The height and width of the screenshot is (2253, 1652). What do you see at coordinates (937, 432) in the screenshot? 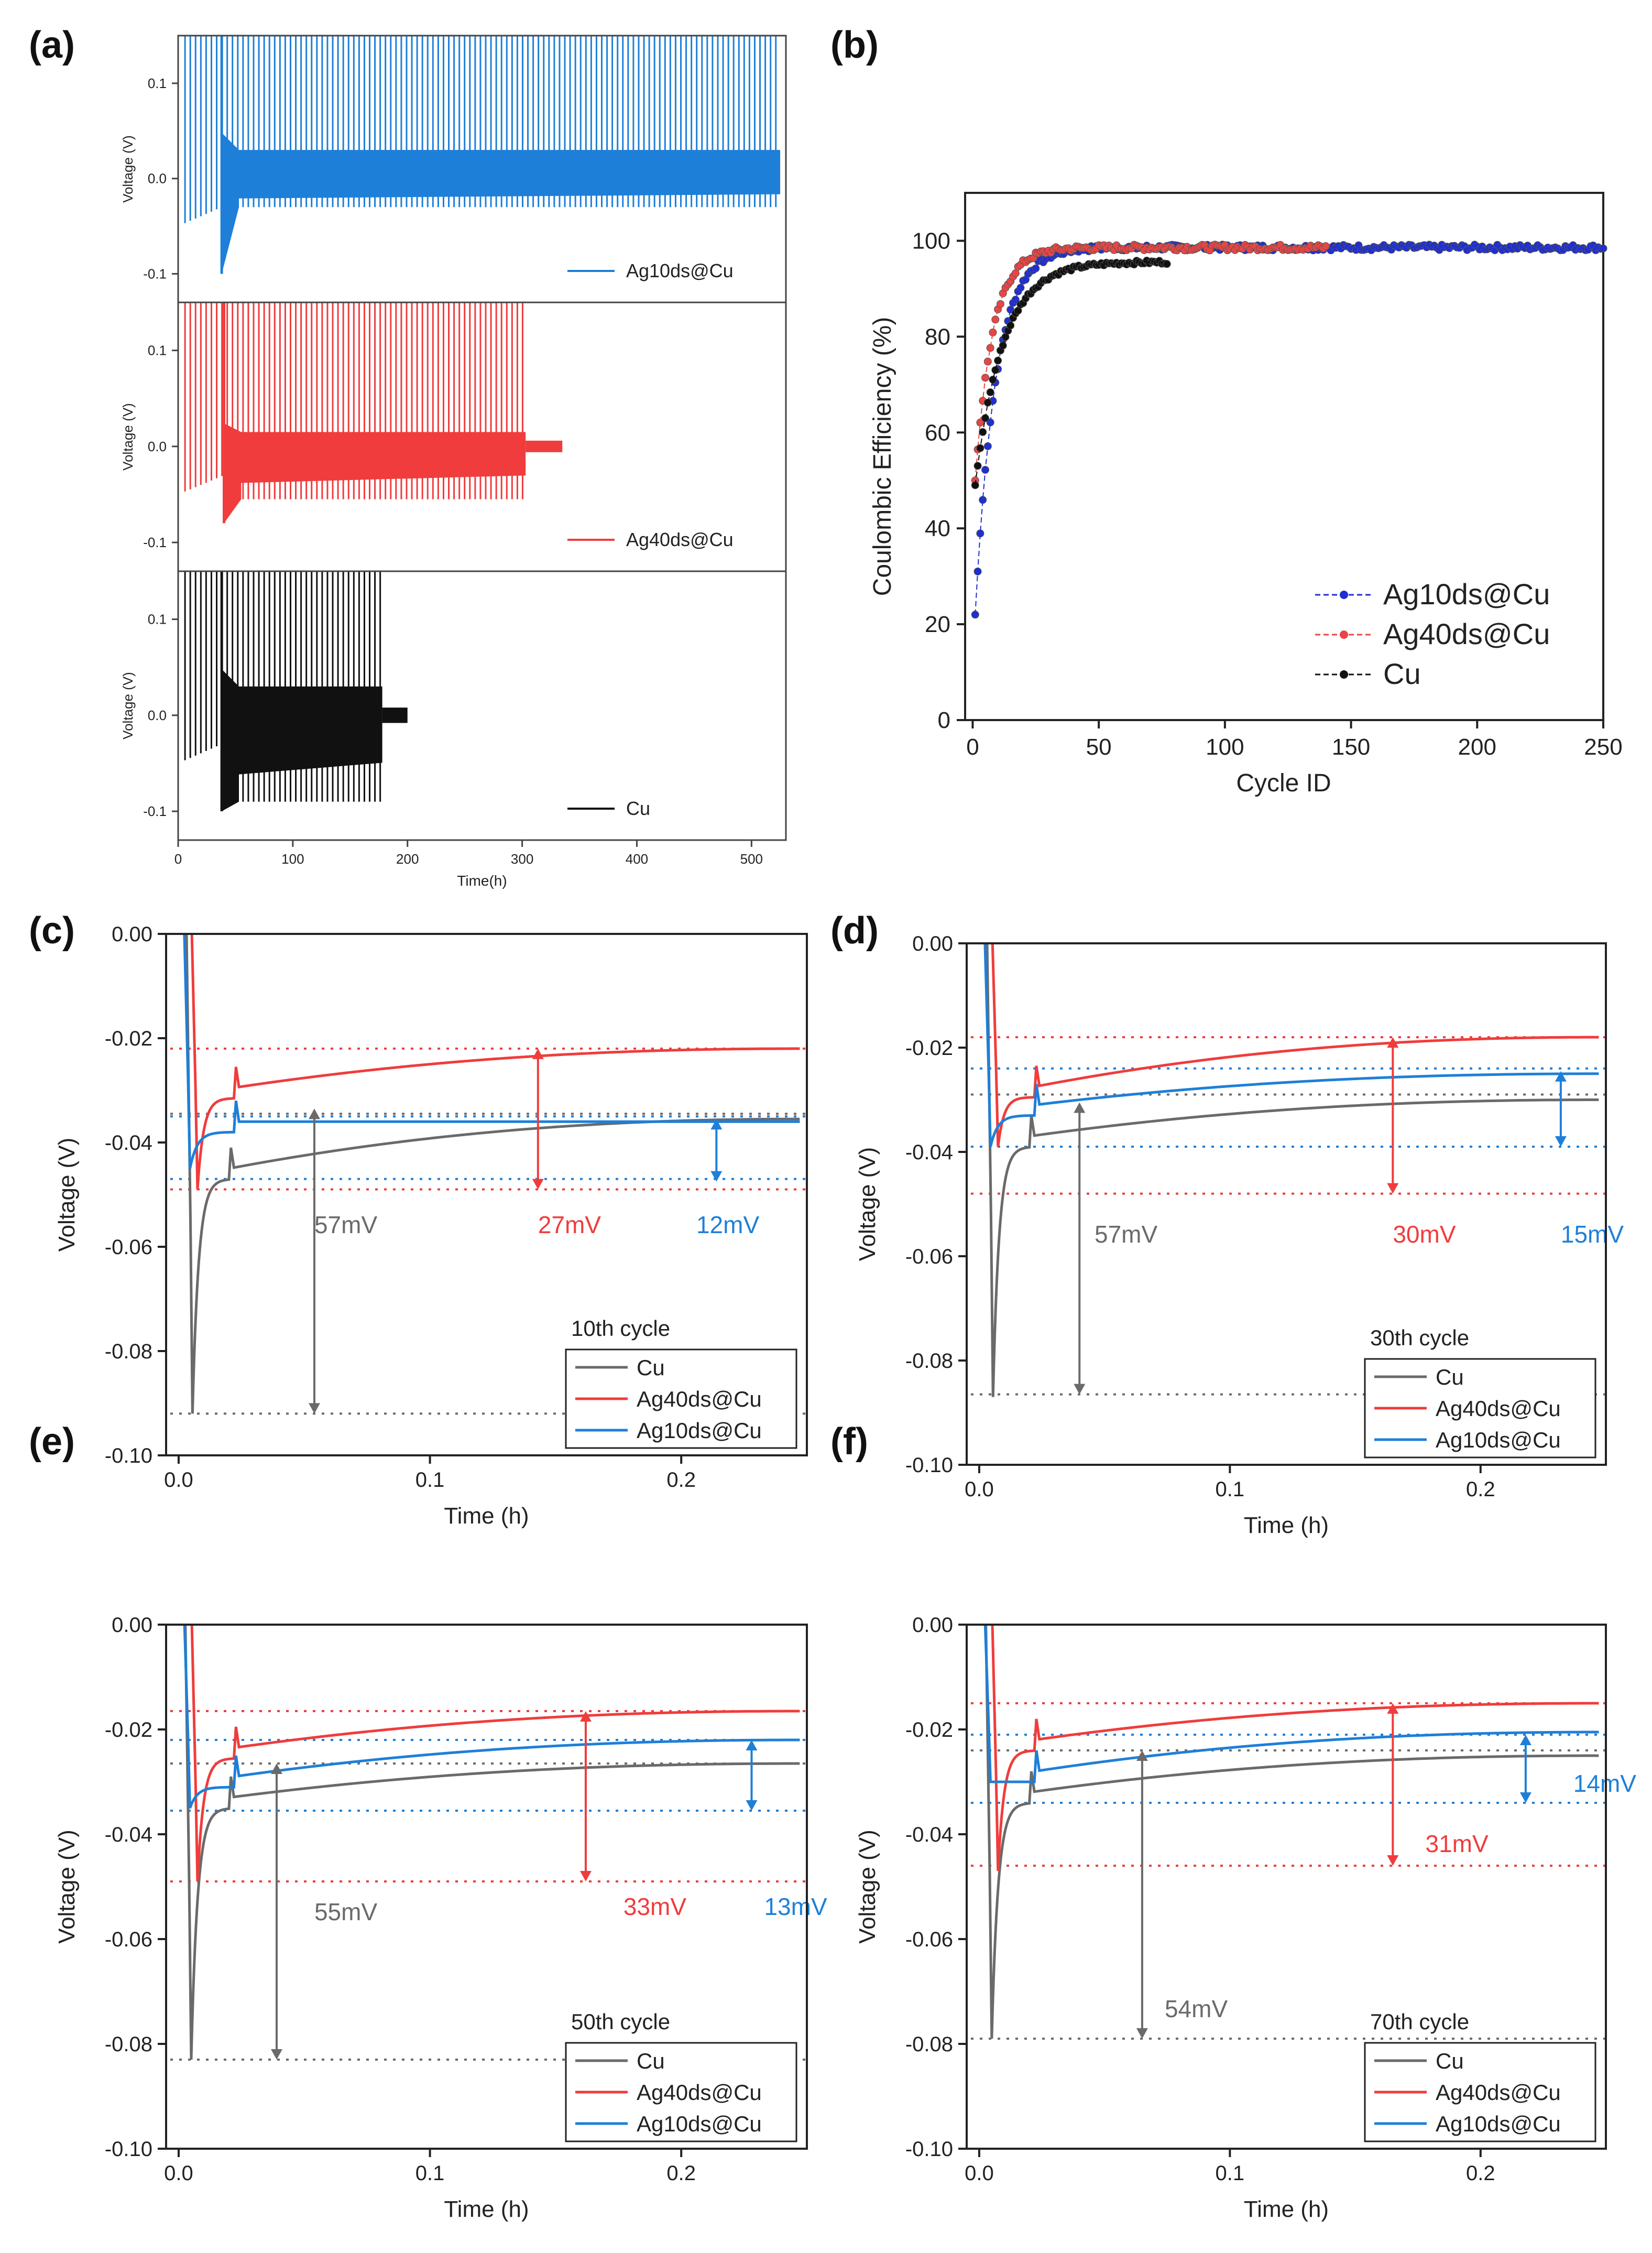
I see `tick-label: 60` at bounding box center [937, 432].